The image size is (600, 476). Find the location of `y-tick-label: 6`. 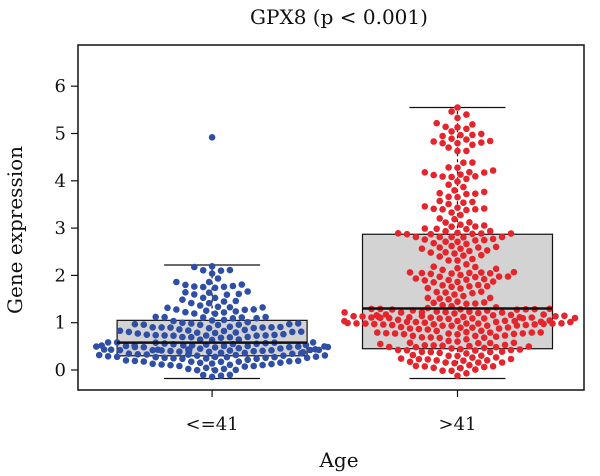

y-tick-label: 6 is located at coordinates (60, 86).